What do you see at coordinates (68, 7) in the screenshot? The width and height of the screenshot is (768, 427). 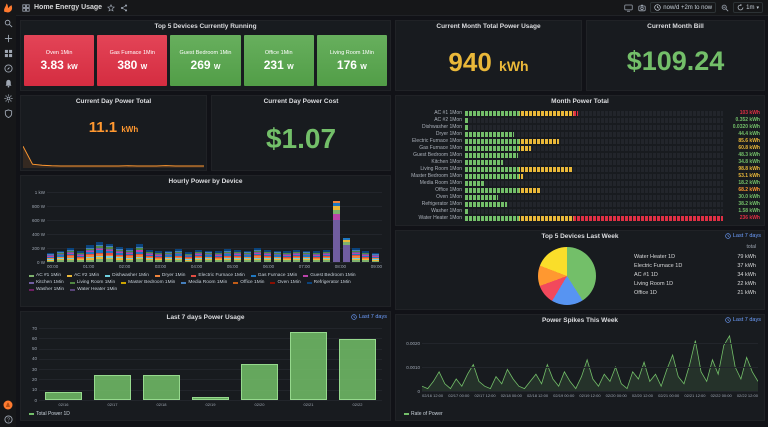 I see `dashboard-title: Home Energy Usage` at bounding box center [68, 7].